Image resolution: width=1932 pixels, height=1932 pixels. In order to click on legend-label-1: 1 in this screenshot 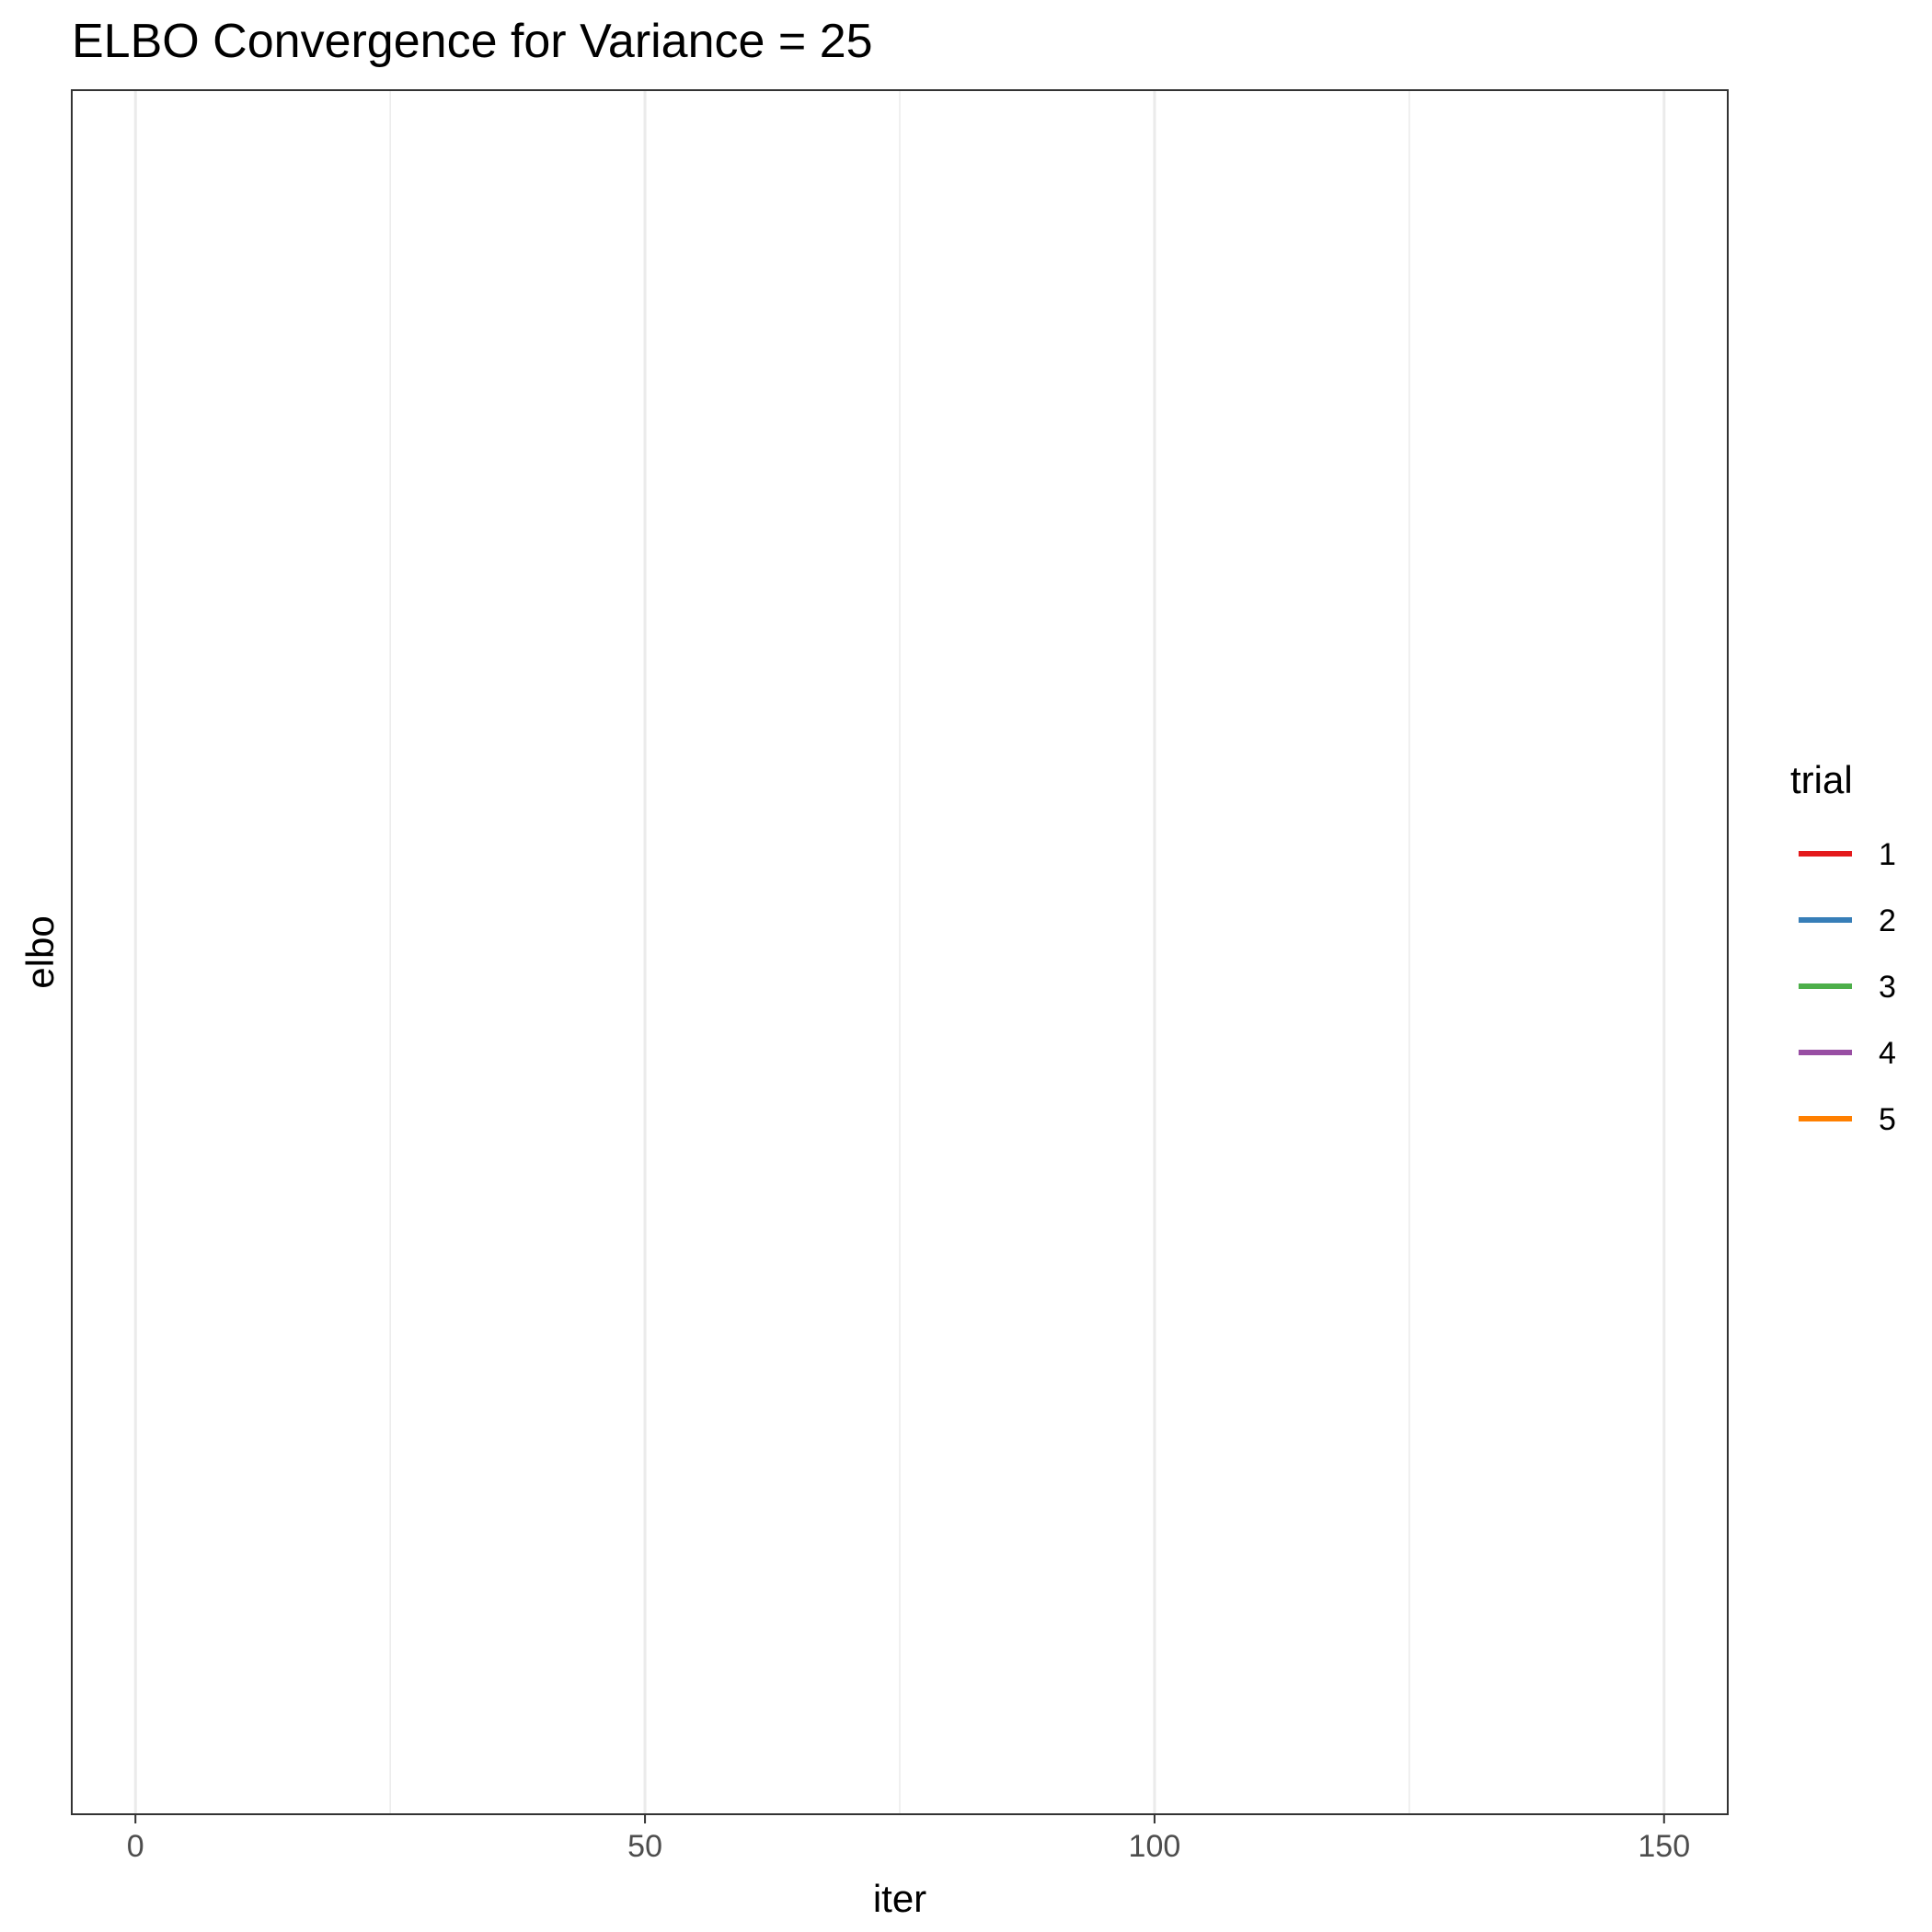, I will do `click(1887, 854)`.